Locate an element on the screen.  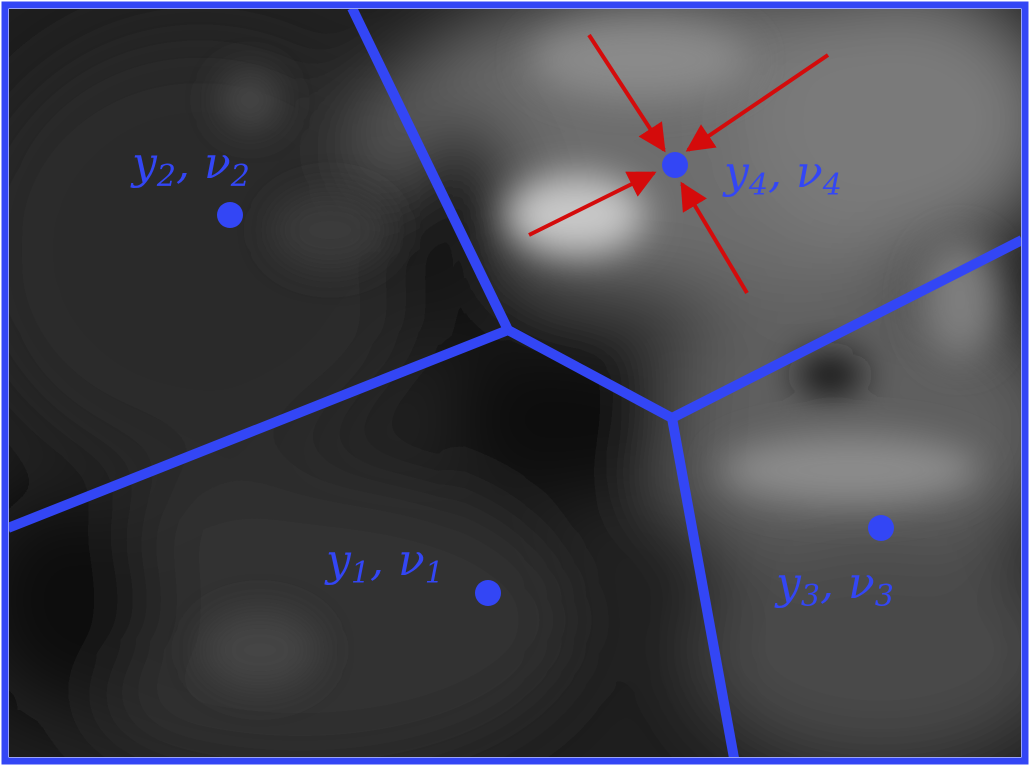
site-1-point is located at coordinates (488, 593).